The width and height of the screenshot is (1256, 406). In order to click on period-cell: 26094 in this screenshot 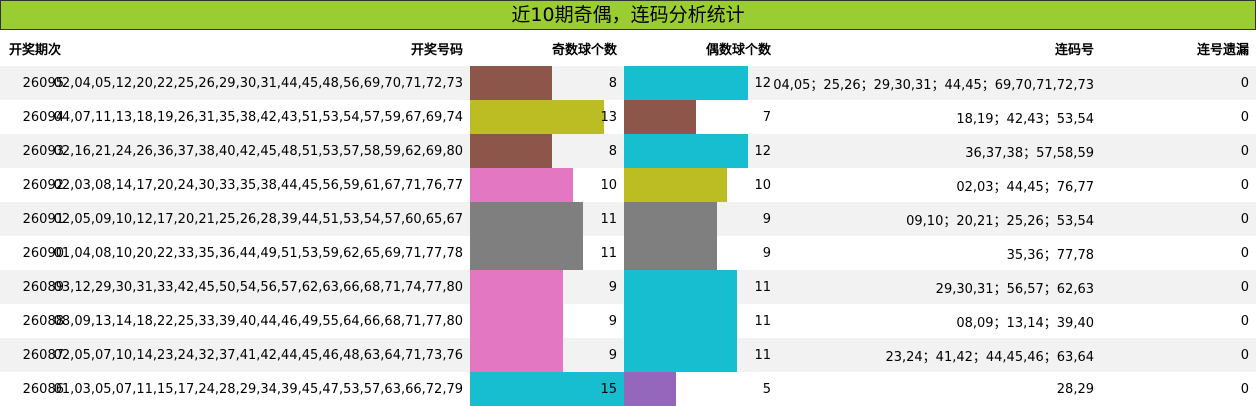, I will do `click(43, 117)`.